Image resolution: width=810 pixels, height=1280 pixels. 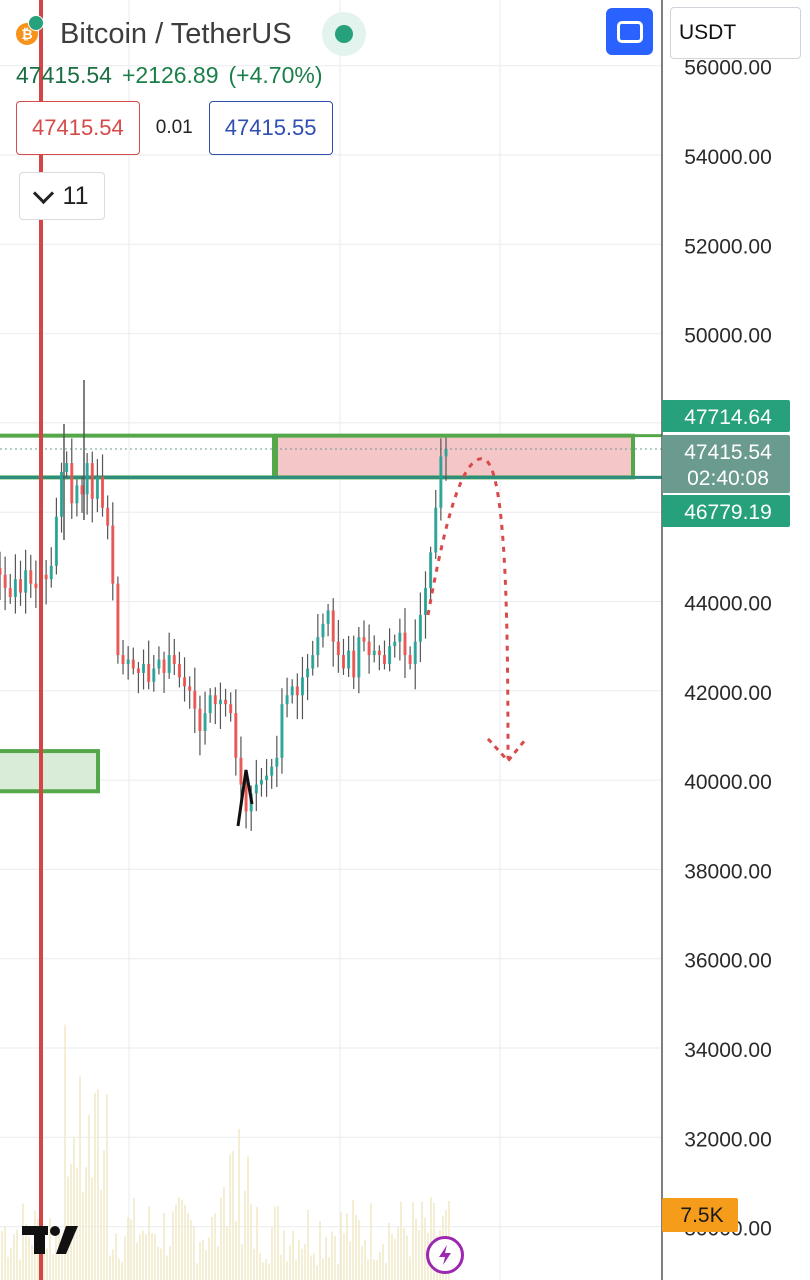 I want to click on projection-path, so click(x=468, y=608).